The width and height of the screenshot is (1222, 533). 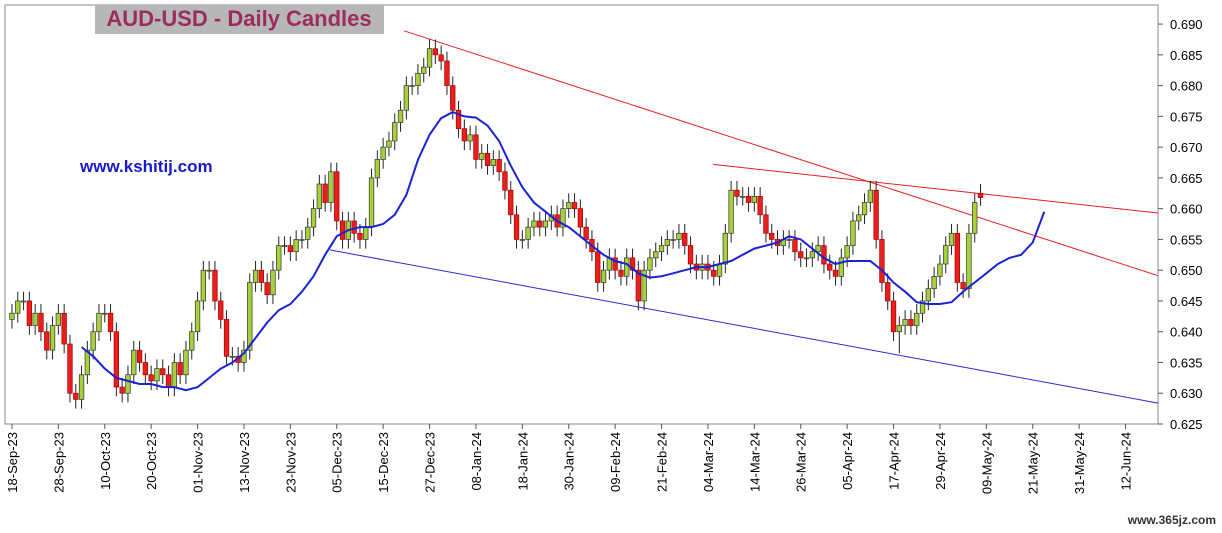 What do you see at coordinates (1186, 147) in the screenshot?
I see `y-tick-label: 0.670` at bounding box center [1186, 147].